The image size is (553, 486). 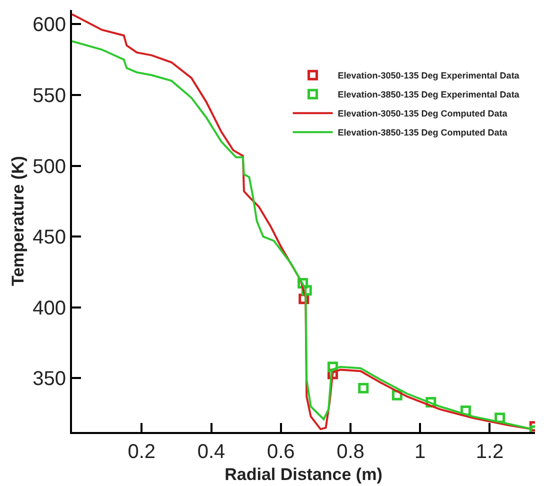 I want to click on y-tick-label: 500, so click(x=49, y=167).